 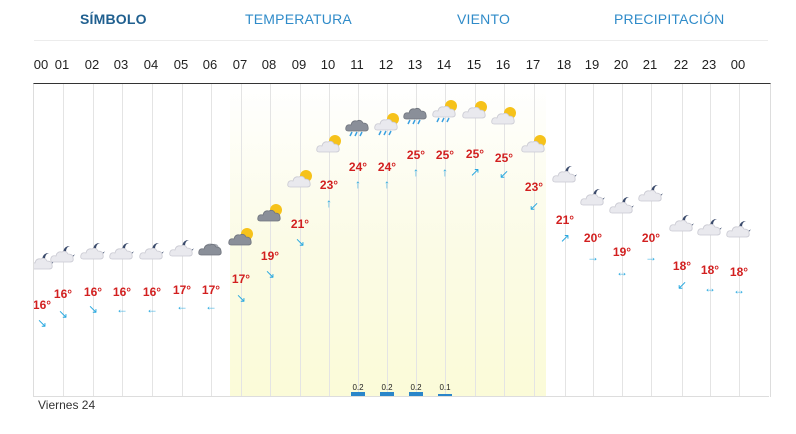 I want to click on hour-label: 05, so click(x=181, y=64).